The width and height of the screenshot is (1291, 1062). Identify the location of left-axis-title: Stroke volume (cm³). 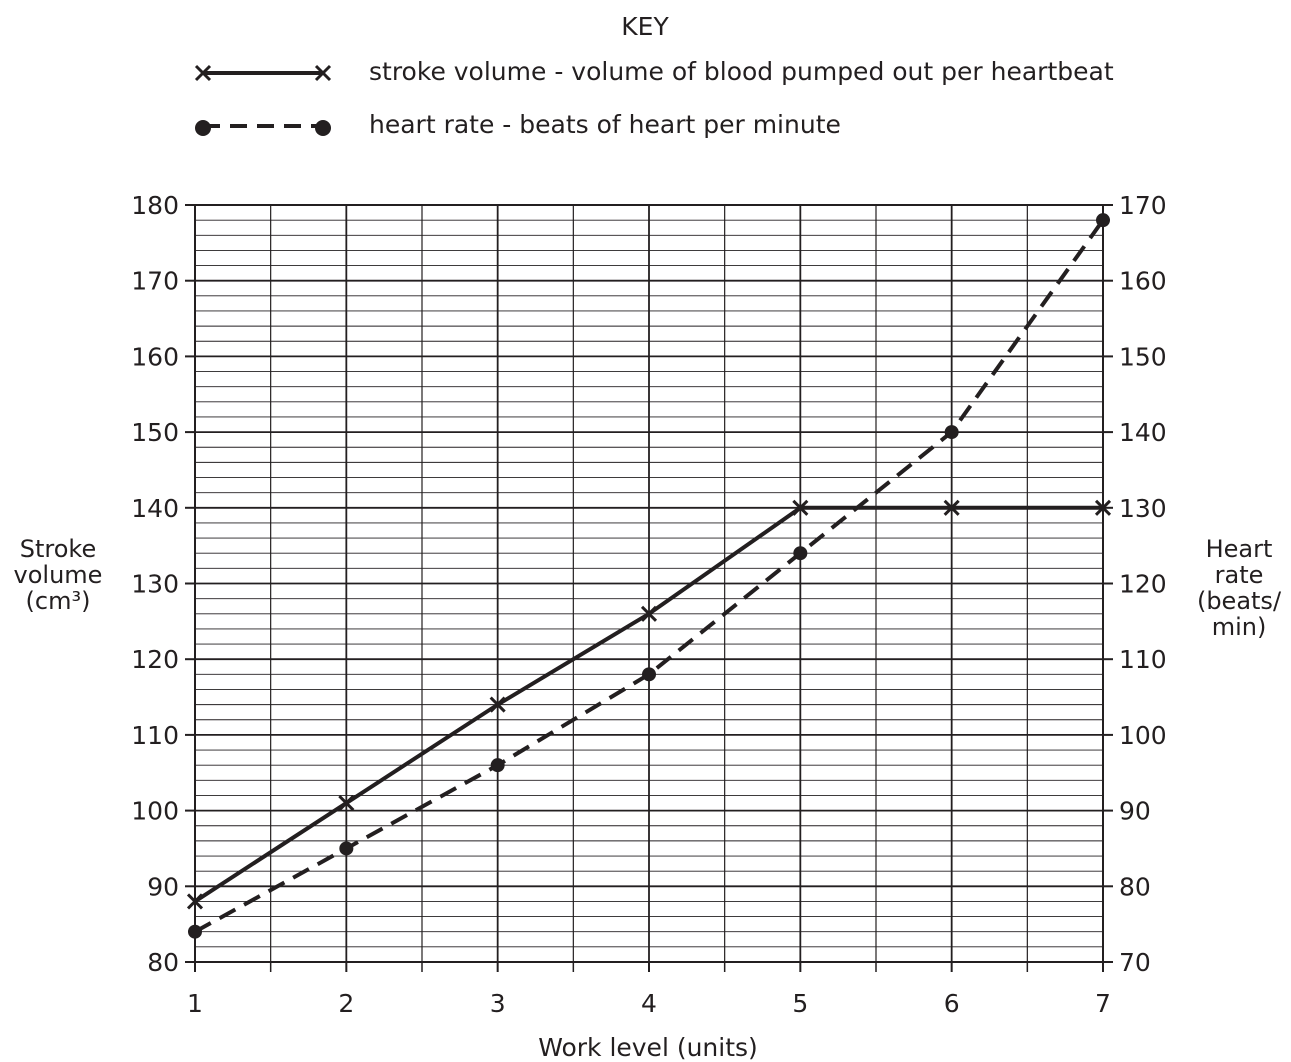
(58, 575).